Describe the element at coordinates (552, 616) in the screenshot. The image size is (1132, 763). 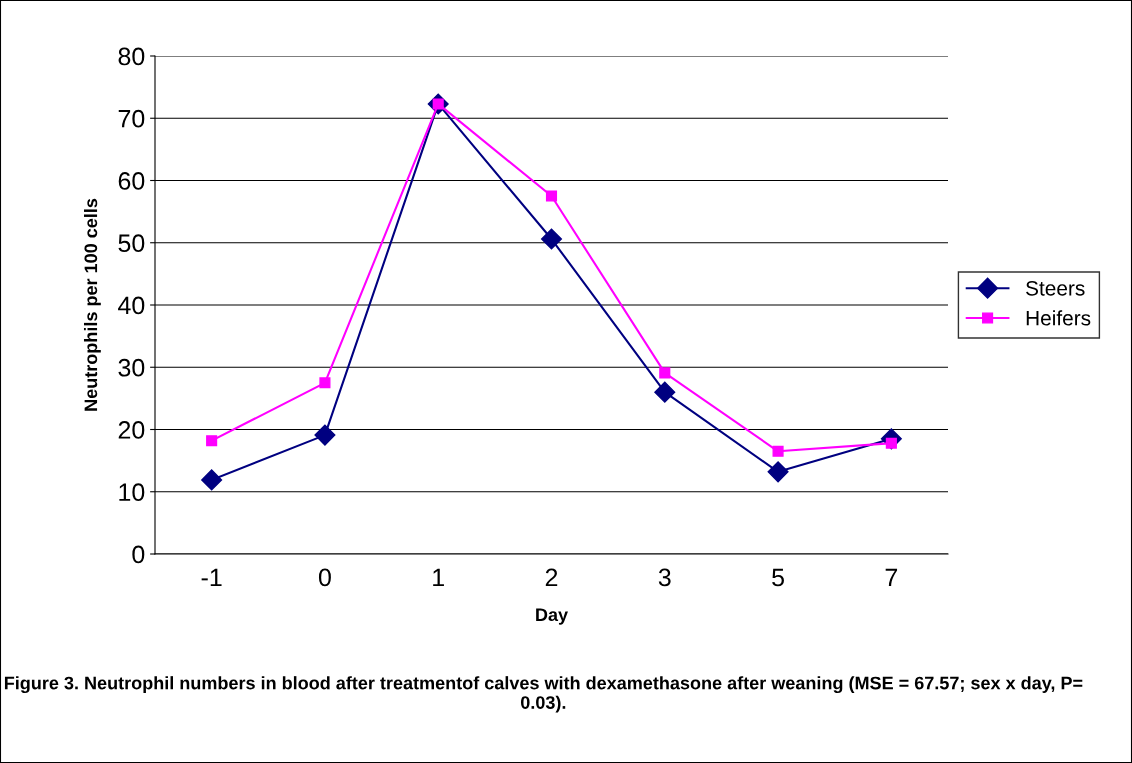
I see `x-axis-title: Day` at that location.